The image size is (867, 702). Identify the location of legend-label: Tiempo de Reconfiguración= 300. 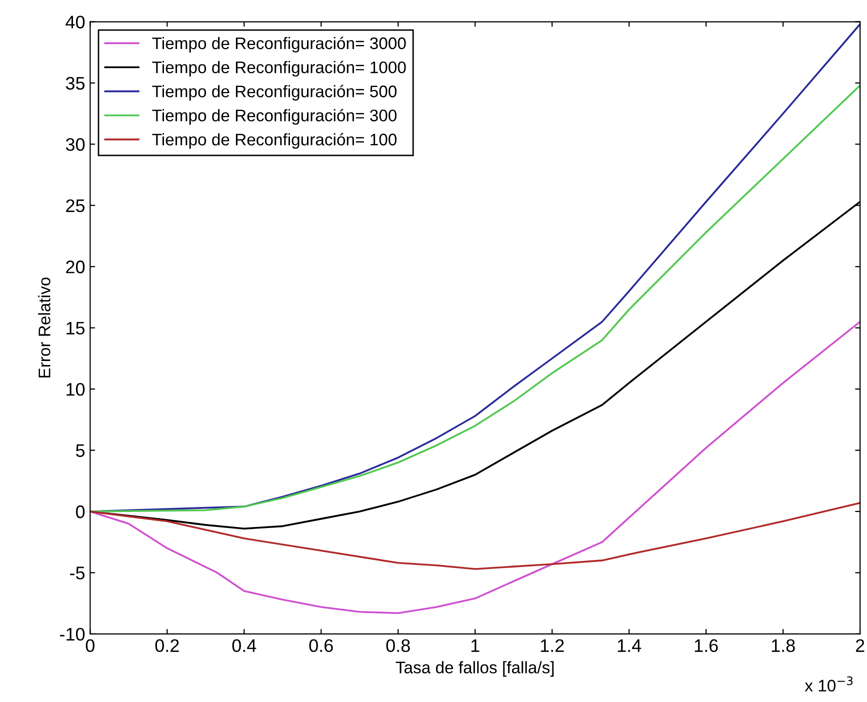
(274, 116).